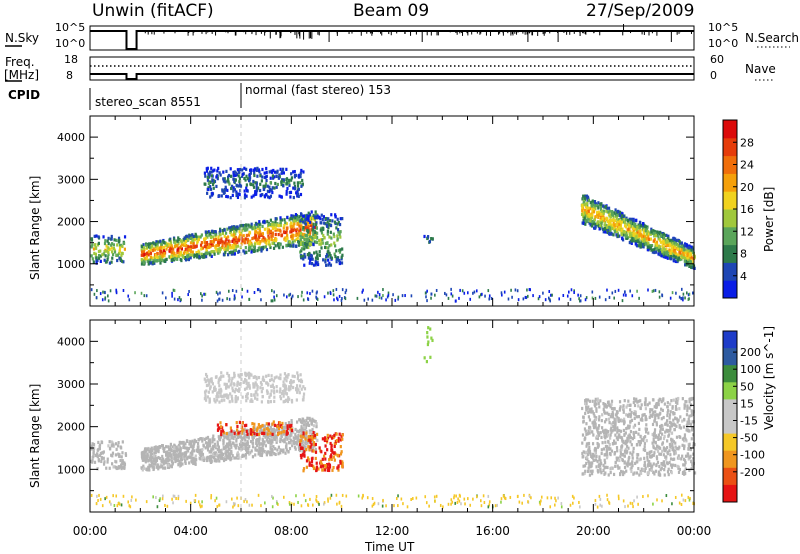 The height and width of the screenshot is (554, 800). I want to click on cpid-segment-1: stereo_scan 8551, so click(148, 102).